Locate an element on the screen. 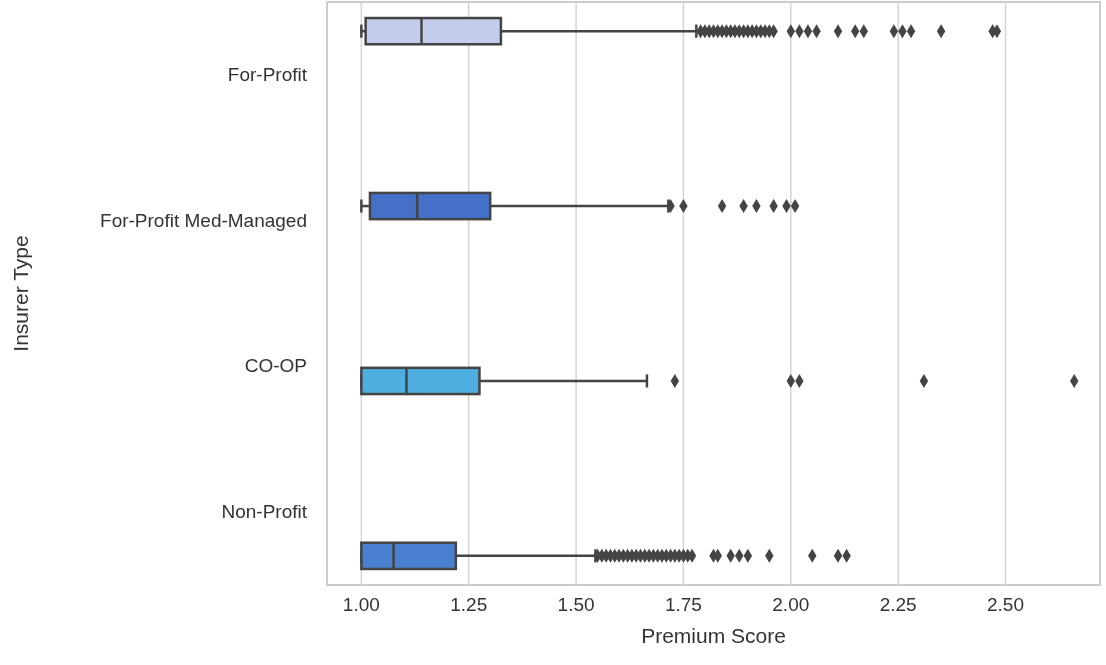 The image size is (1106, 665). x-tick-label: 1.25 is located at coordinates (469, 604).